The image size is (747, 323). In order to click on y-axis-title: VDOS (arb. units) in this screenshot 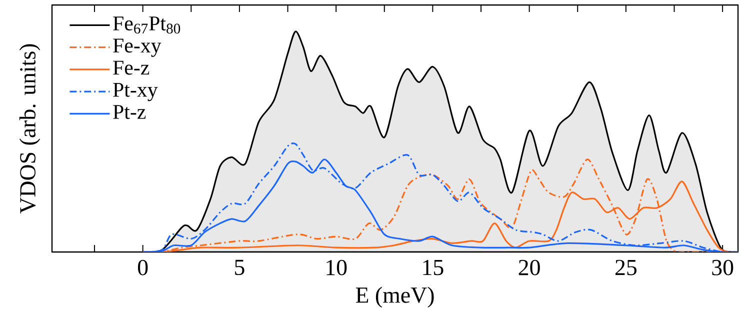, I will do `click(29, 129)`.